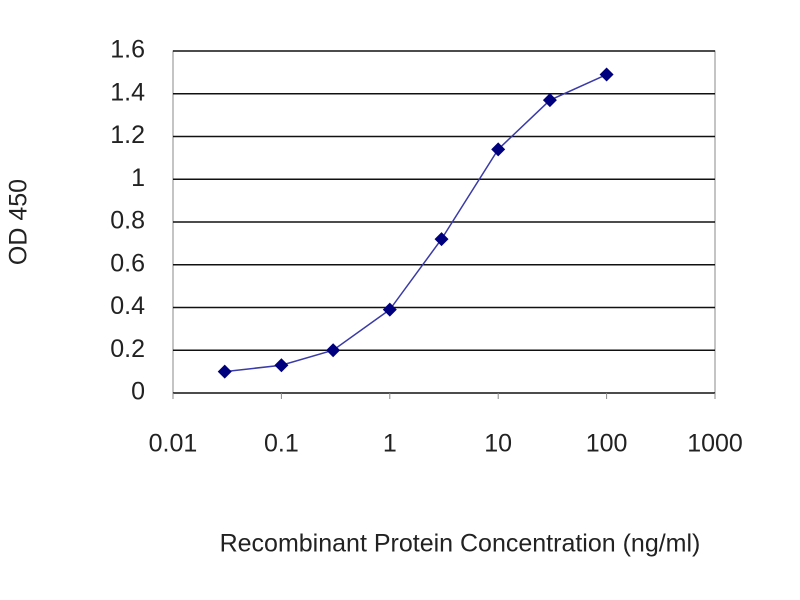 This screenshot has width=800, height=600. What do you see at coordinates (127, 92) in the screenshot?
I see `y-tick-label: 1.4` at bounding box center [127, 92].